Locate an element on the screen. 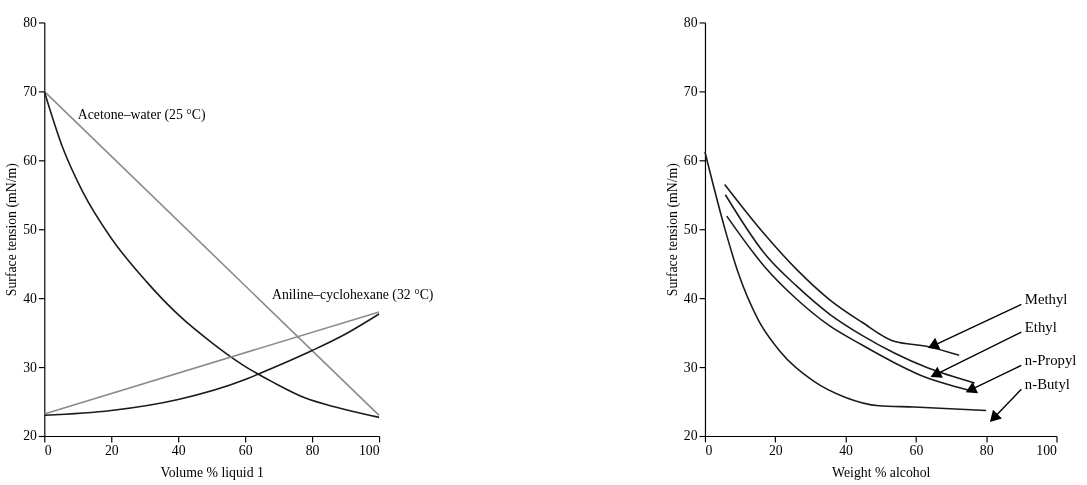 The width and height of the screenshot is (1087, 485). x-axis-title: Volume % liquid 1 is located at coordinates (212, 472).